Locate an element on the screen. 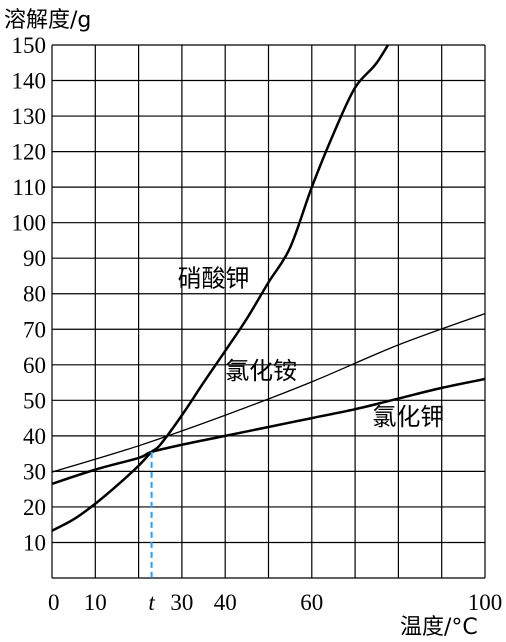 The height and width of the screenshot is (642, 506). y-tick-labels: 10 20 30 40 50 60 70 80 90 100 110 120 130 140 150 is located at coordinates (29, 294).